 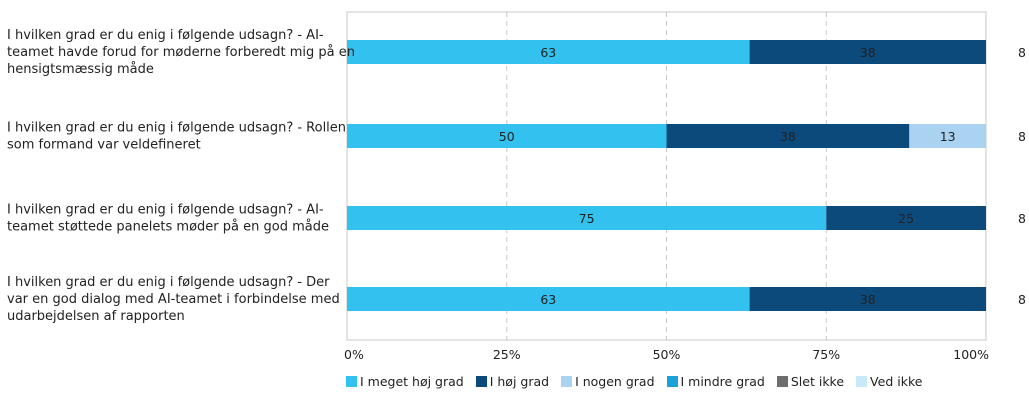 I want to click on legend-item: I høj grad, so click(x=512, y=381).